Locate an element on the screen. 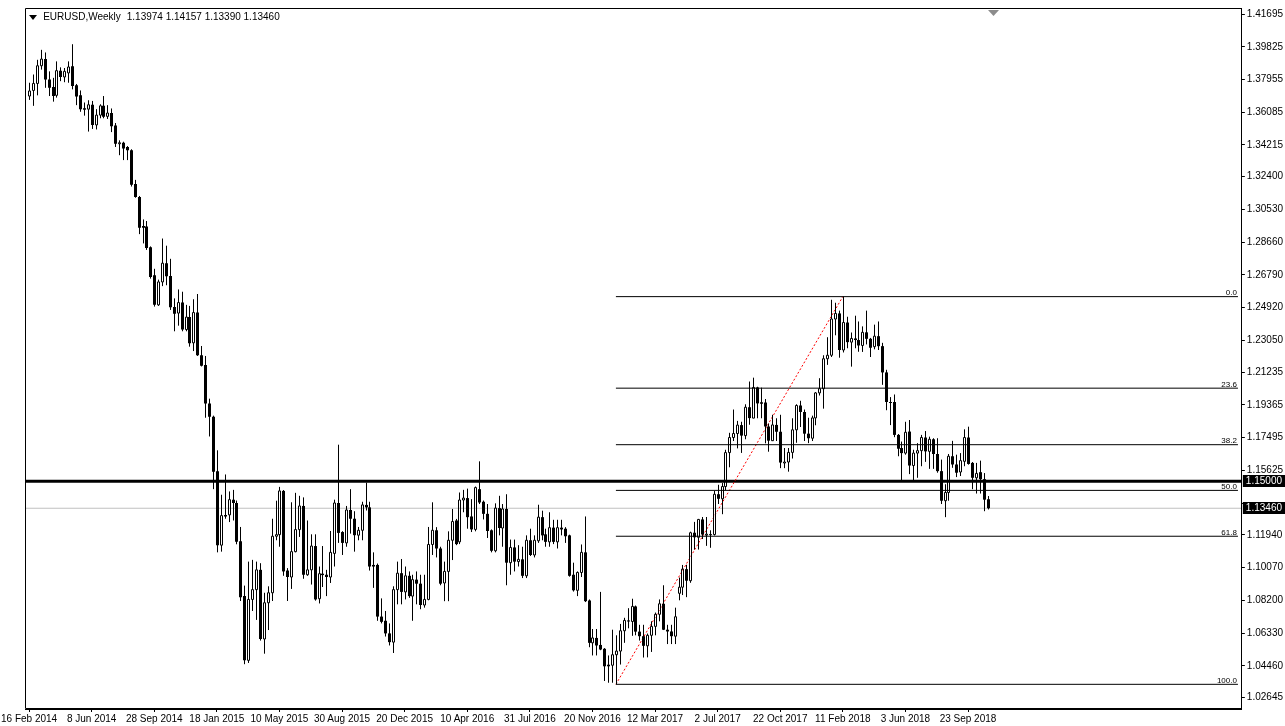  x-tick-label: 22 Oct 2017 is located at coordinates (780, 718).